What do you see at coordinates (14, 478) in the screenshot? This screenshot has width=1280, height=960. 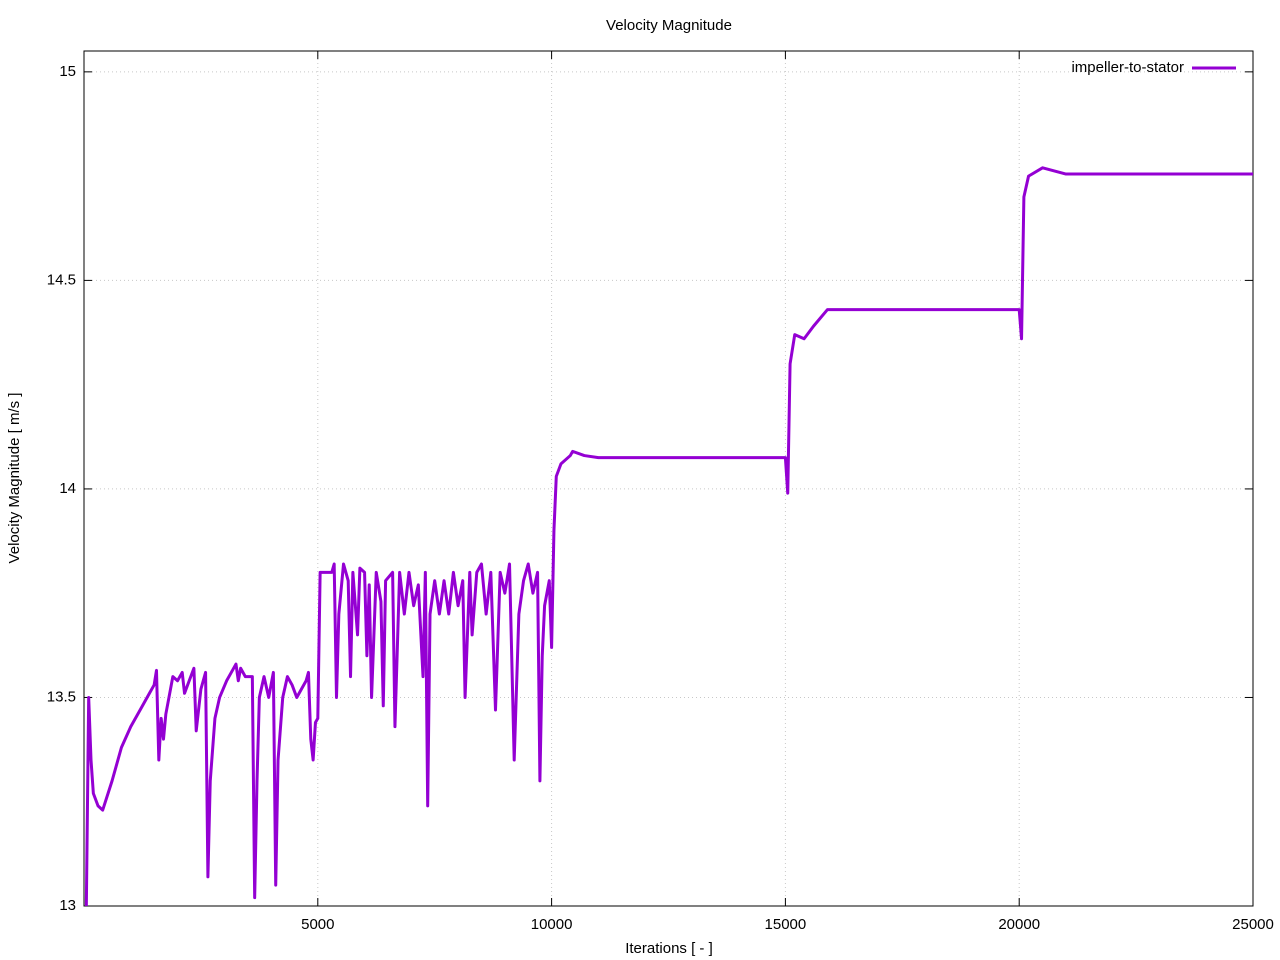 I see `y-axis-label: Velocity Magnitude [ m/s ]` at bounding box center [14, 478].